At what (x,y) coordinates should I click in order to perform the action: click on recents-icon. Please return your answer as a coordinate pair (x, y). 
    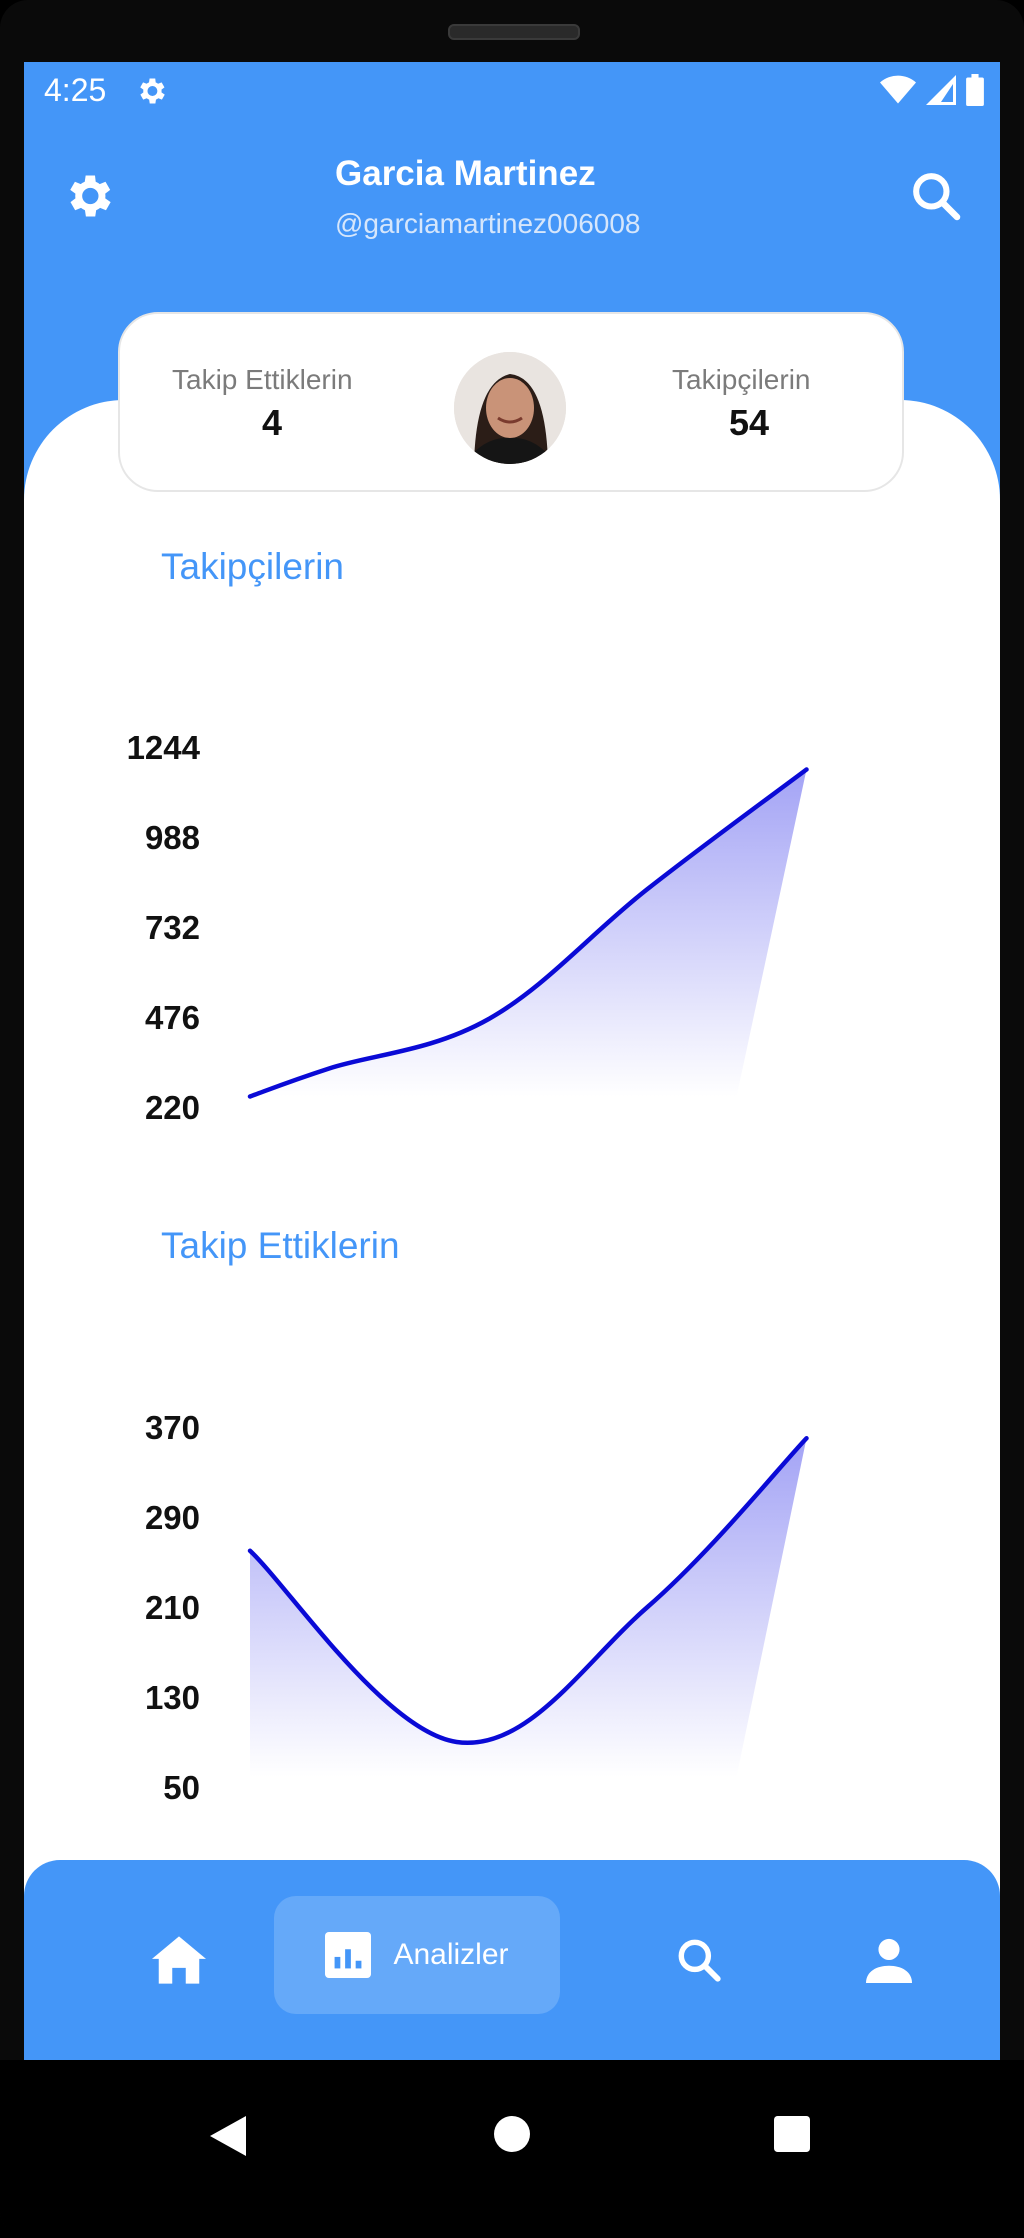
    Looking at the image, I should click on (792, 2134).